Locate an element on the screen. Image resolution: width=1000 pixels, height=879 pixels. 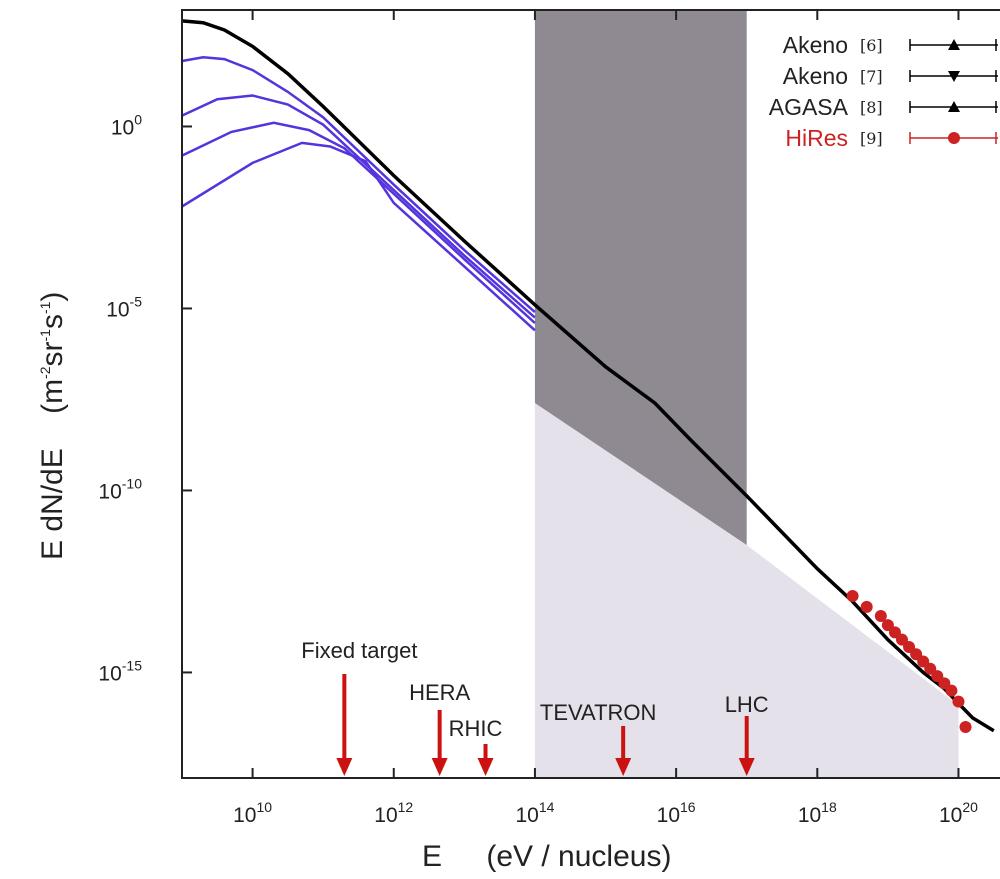
y-axis-units-exp-2: -1 is located at coordinates (45, 335).